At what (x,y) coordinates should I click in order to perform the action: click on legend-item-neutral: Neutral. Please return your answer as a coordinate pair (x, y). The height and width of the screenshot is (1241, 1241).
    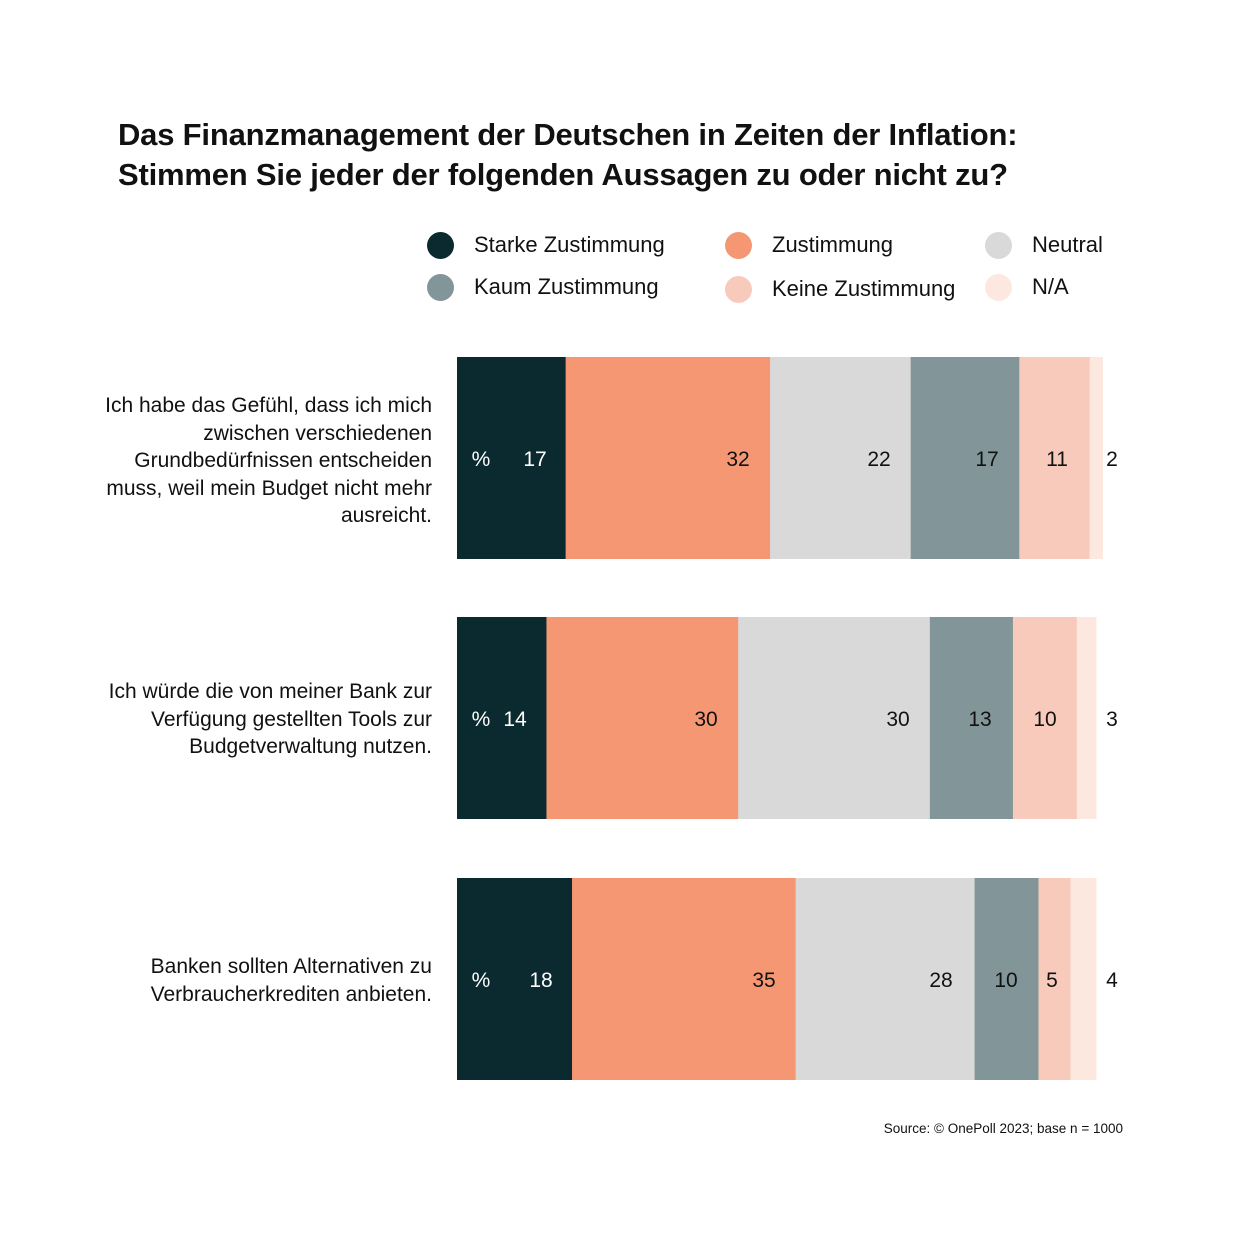
    Looking at the image, I should click on (1044, 245).